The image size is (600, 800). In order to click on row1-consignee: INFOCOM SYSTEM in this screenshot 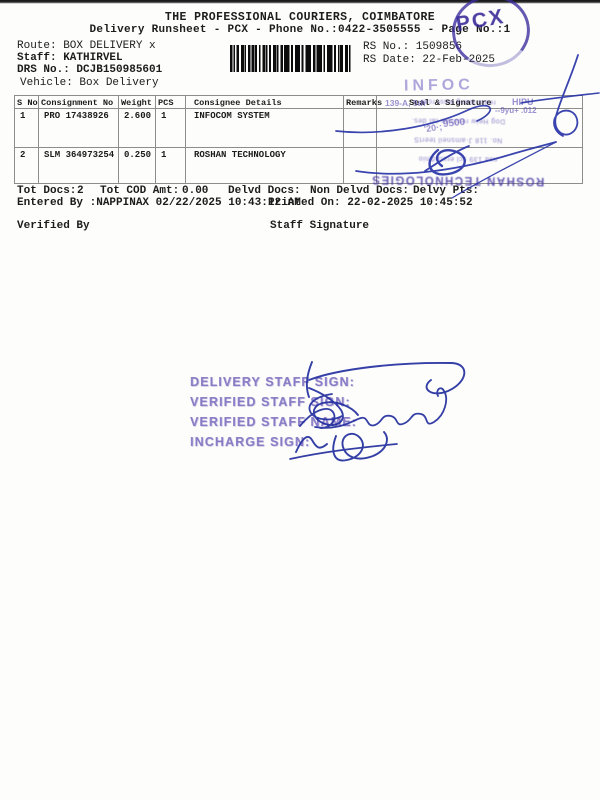, I will do `click(265, 128)`.